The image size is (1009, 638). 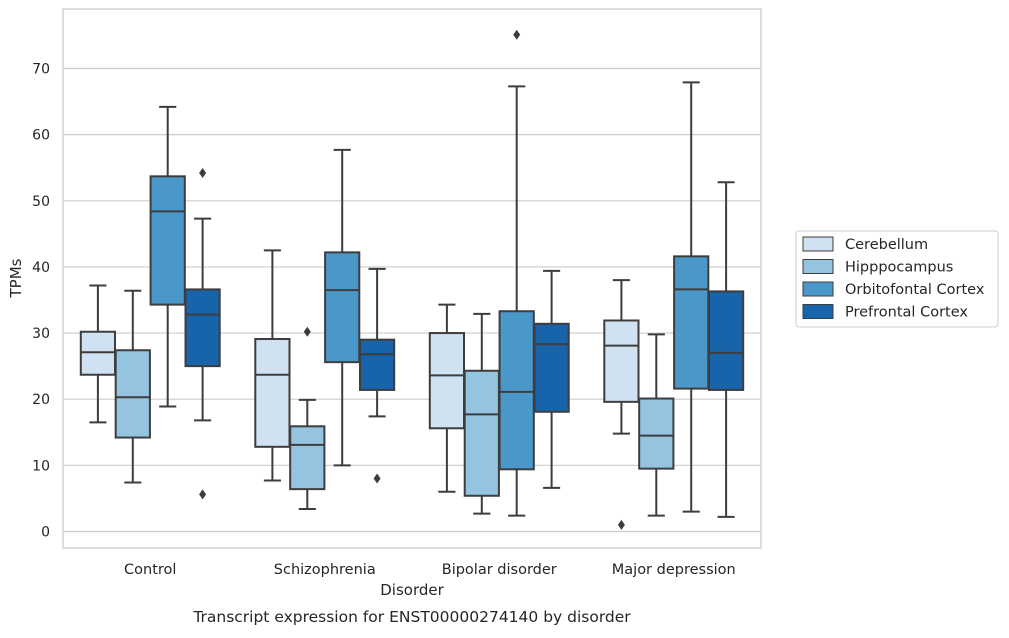 What do you see at coordinates (16, 278) in the screenshot?
I see `y-axis-label: TPMs` at bounding box center [16, 278].